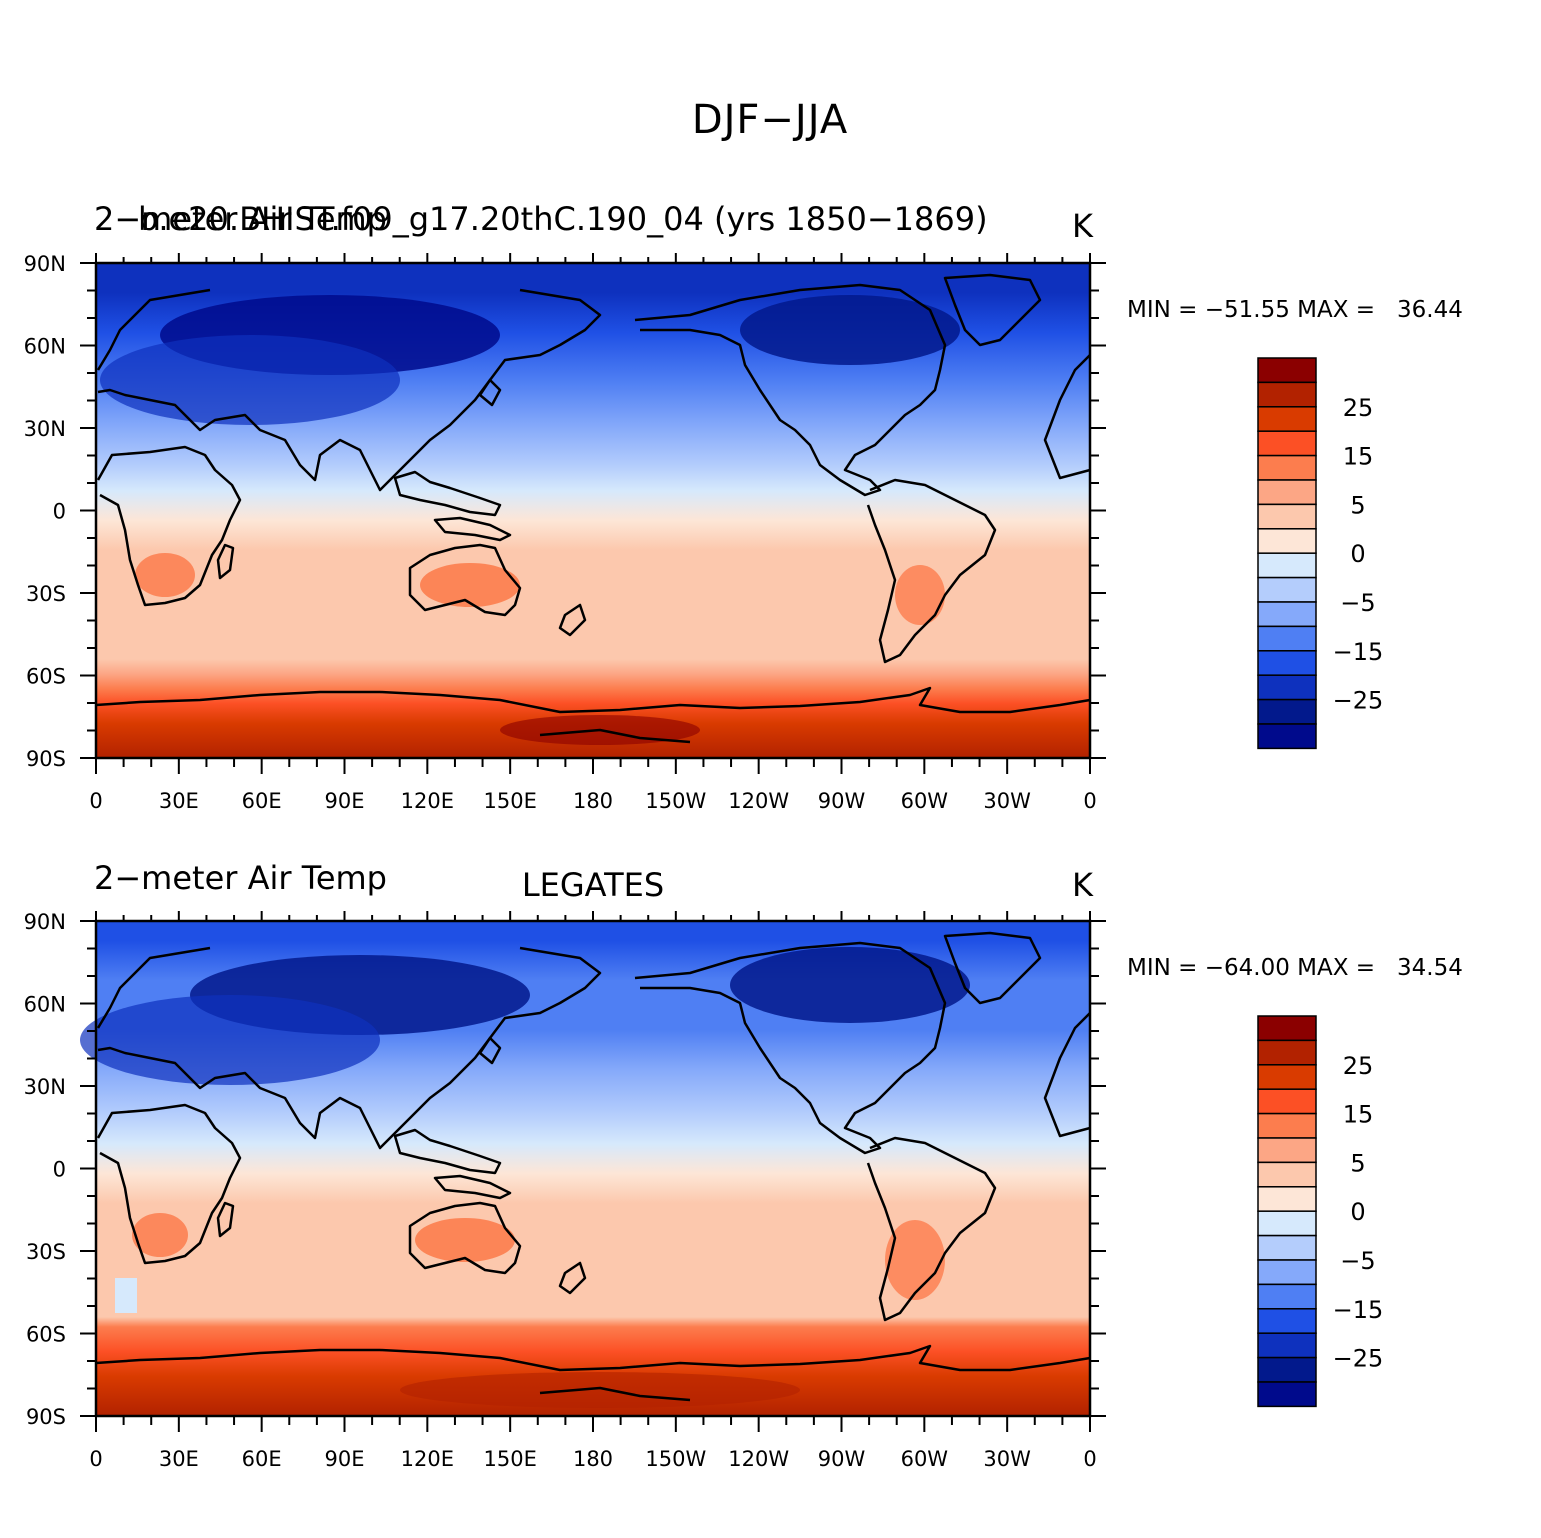 Image resolution: width=1541 pixels, height=1538 pixels. I want to click on figure-title: DJF−JJA, so click(770, 120).